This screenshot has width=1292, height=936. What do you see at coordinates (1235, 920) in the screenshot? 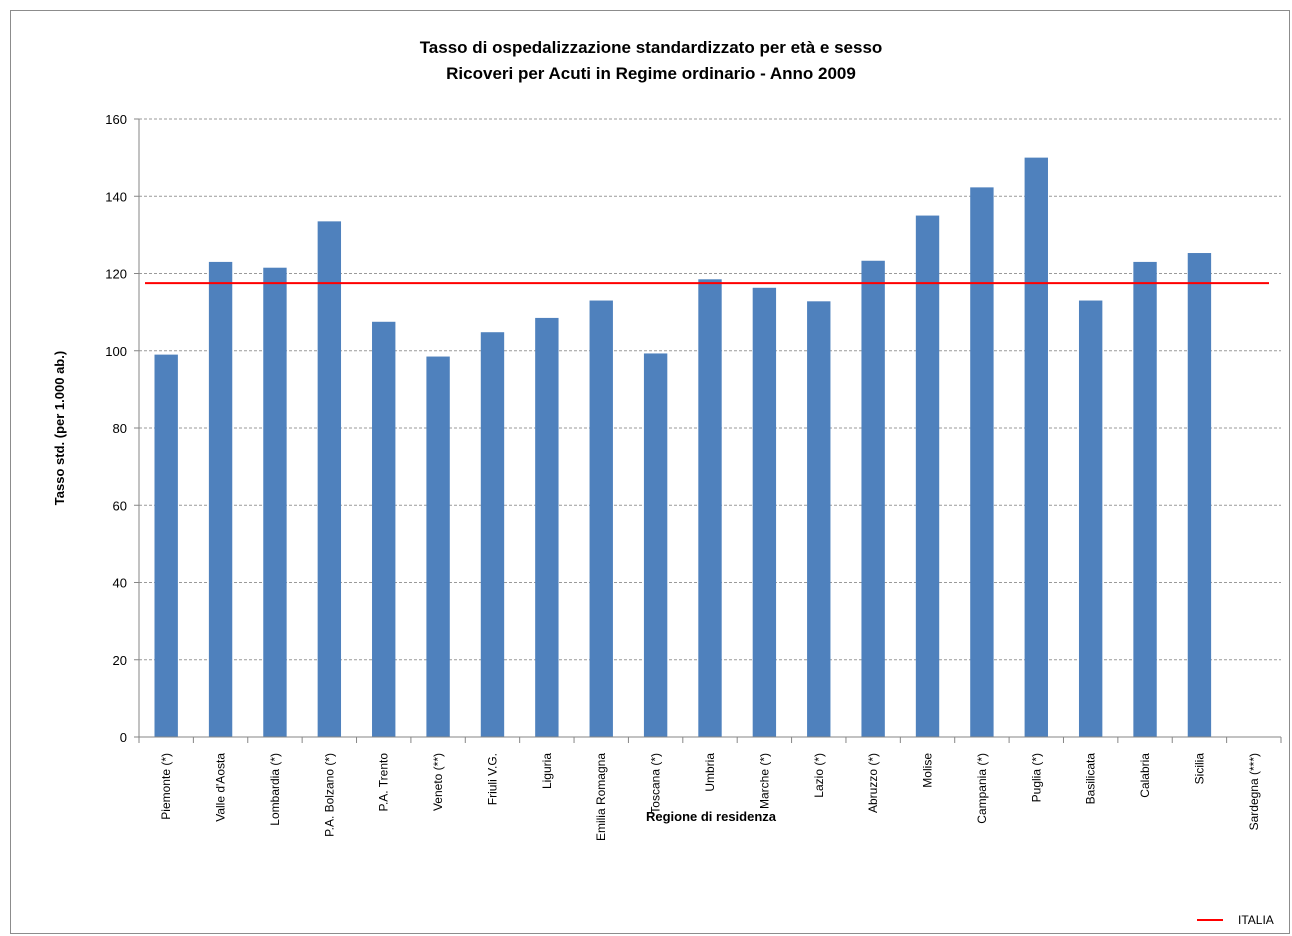
I see `legend: ITALIA` at bounding box center [1235, 920].